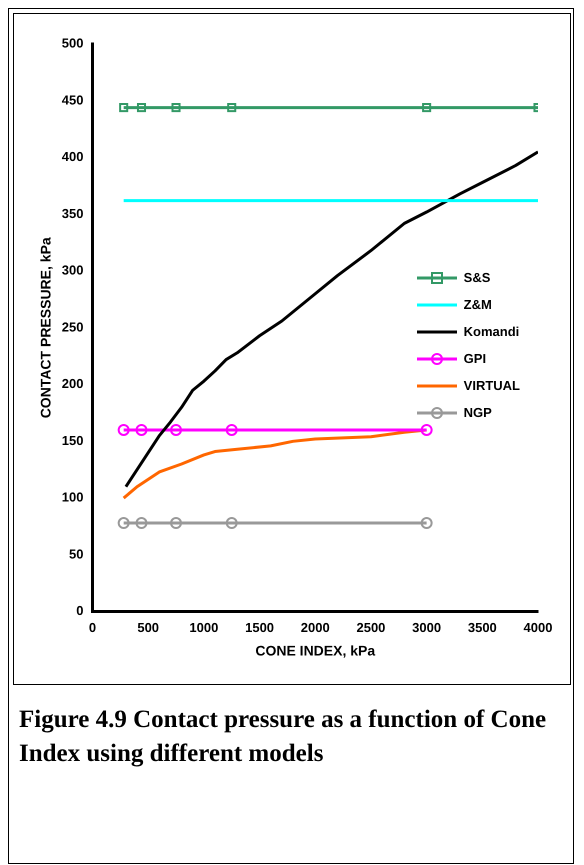 The width and height of the screenshot is (584, 865). Describe the element at coordinates (482, 627) in the screenshot. I see `x-tick-label: 3500` at that location.